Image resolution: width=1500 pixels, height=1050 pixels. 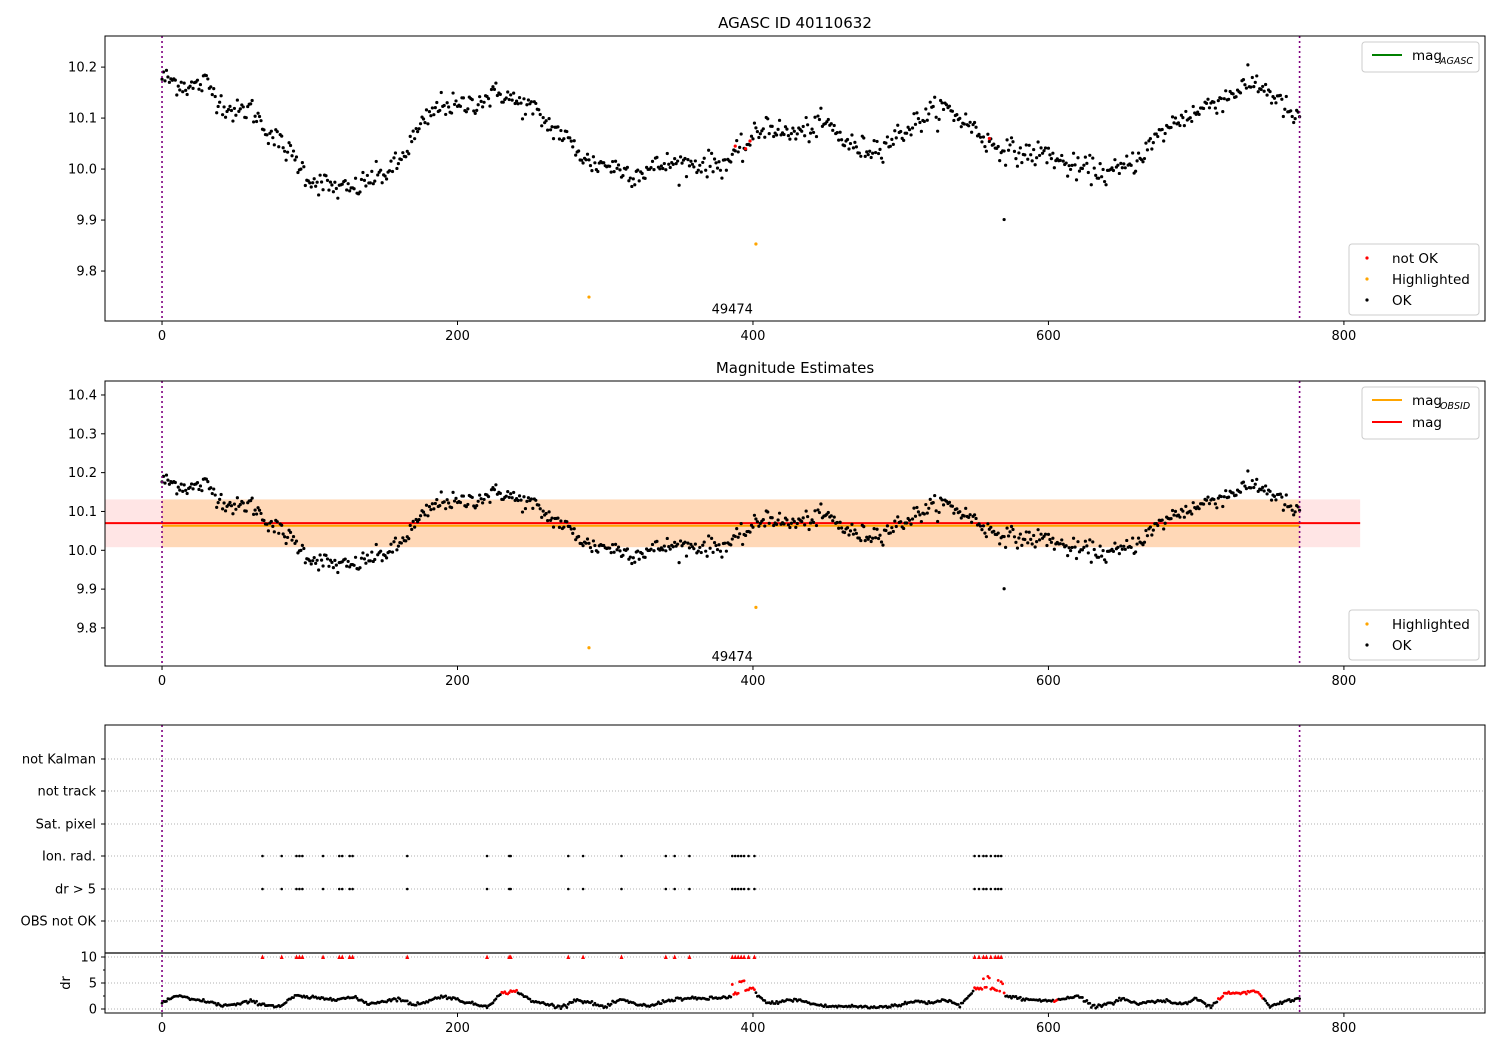 I want to click on legend-box, so click(x=1420, y=57).